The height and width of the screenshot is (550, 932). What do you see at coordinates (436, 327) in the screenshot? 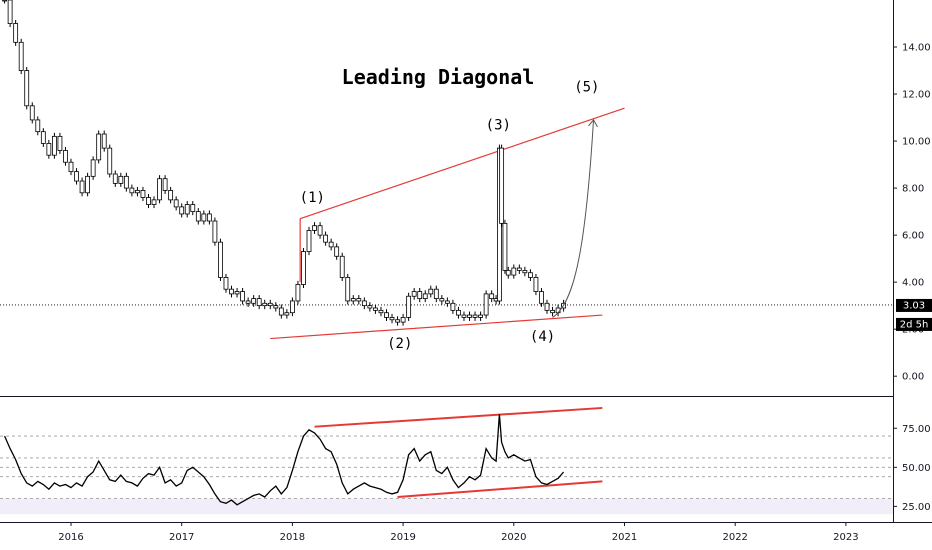
I see `price-trendline-lower` at bounding box center [436, 327].